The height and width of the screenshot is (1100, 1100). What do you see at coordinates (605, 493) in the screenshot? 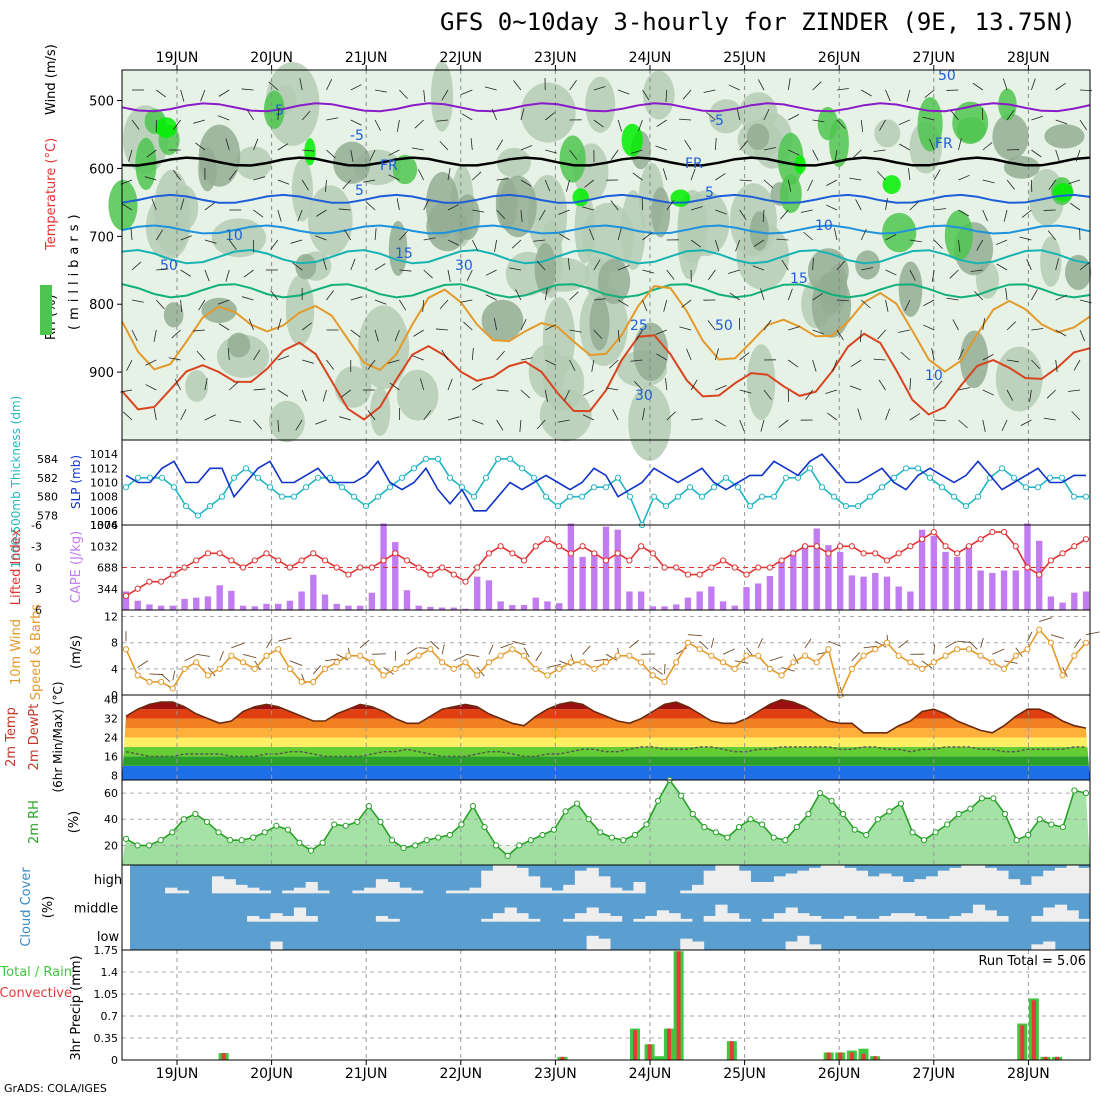
I see `thickness-line` at bounding box center [605, 493].